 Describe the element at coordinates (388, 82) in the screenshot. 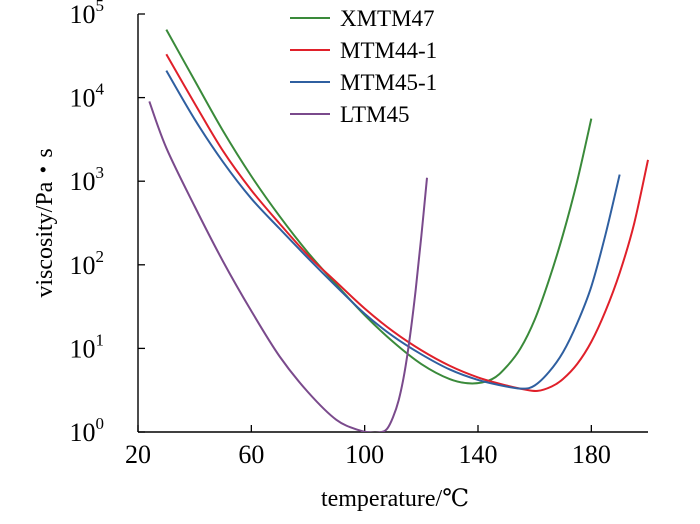

I see `legend-label-mtm45-1: MTM45-1` at that location.